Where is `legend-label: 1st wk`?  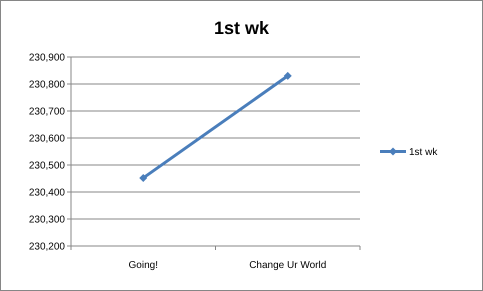
legend-label: 1st wk is located at coordinates (423, 152).